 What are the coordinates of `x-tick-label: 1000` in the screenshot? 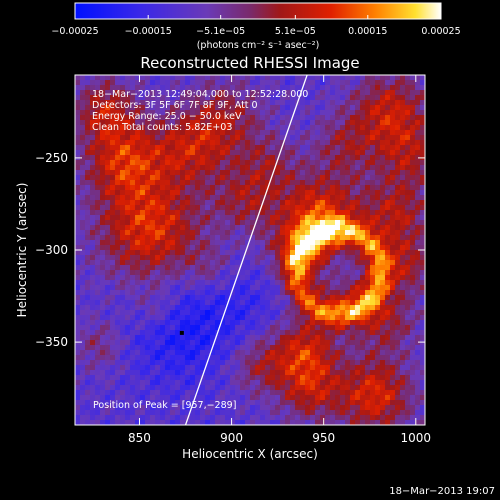 It's located at (416, 438).